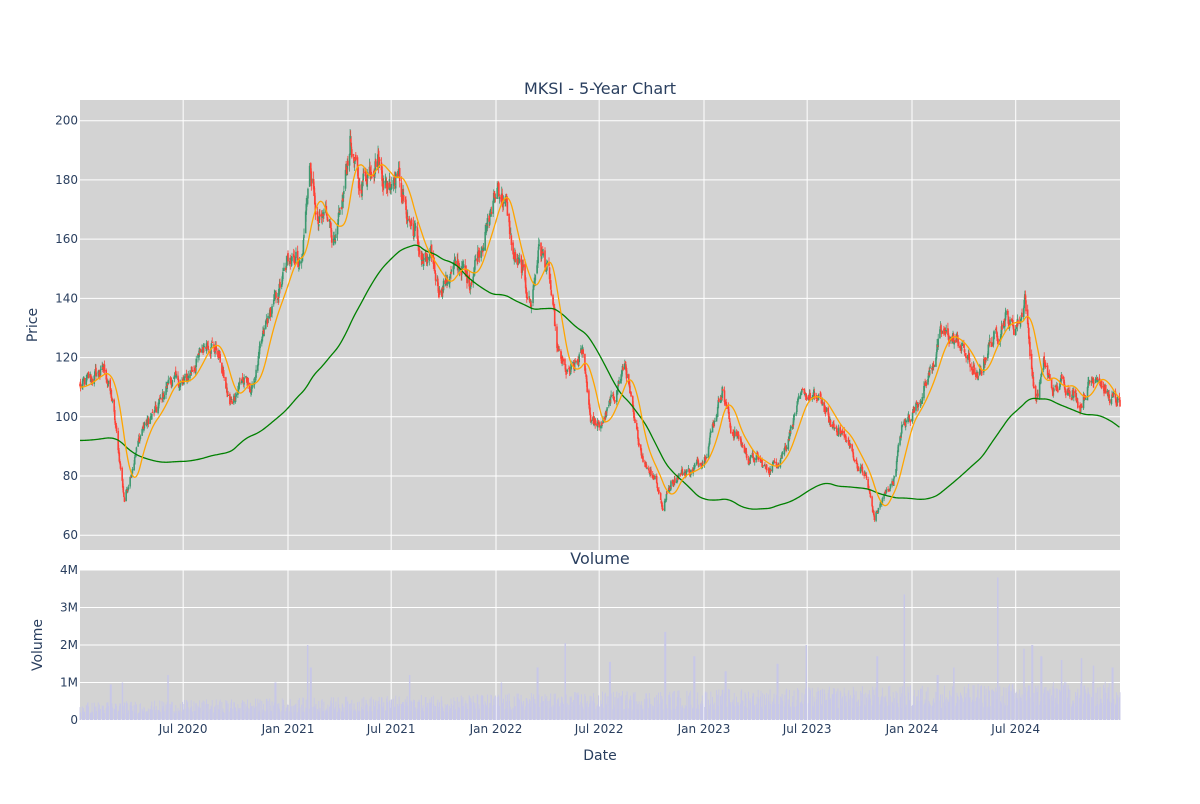 The height and width of the screenshot is (804, 1200). What do you see at coordinates (704, 729) in the screenshot?
I see `x-tick-label: Jan 2023` at bounding box center [704, 729].